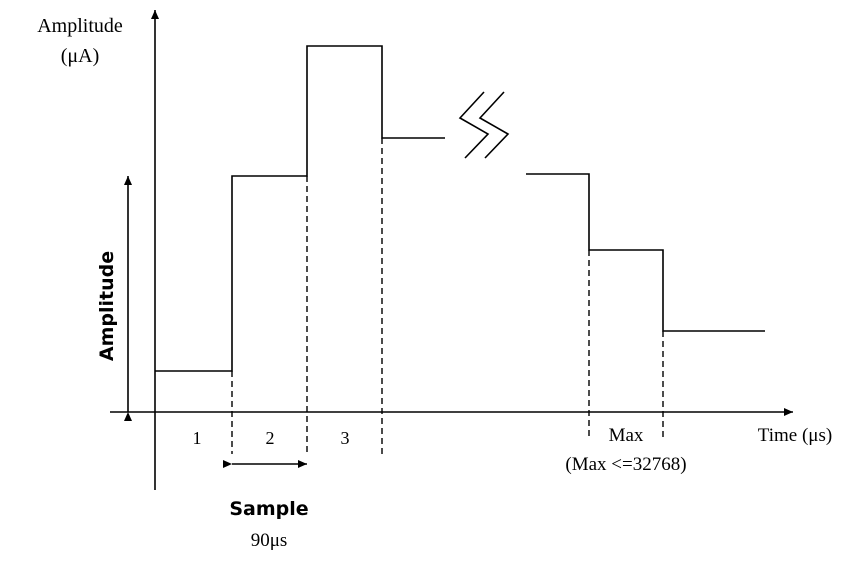  What do you see at coordinates (268, 509) in the screenshot?
I see `sample-label: Sample` at bounding box center [268, 509].